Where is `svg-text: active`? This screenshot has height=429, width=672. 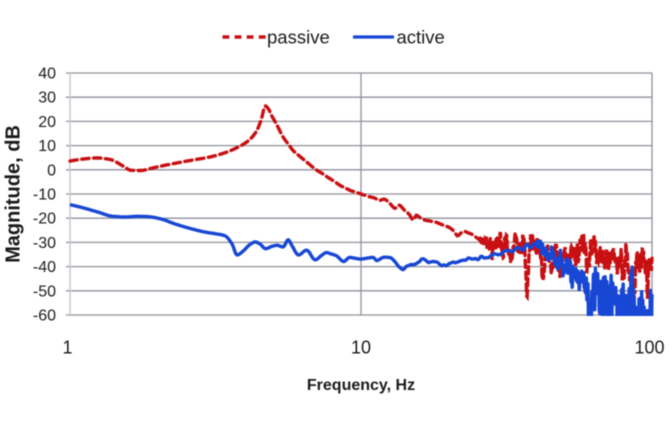
svg-text: active is located at coordinates (421, 37).